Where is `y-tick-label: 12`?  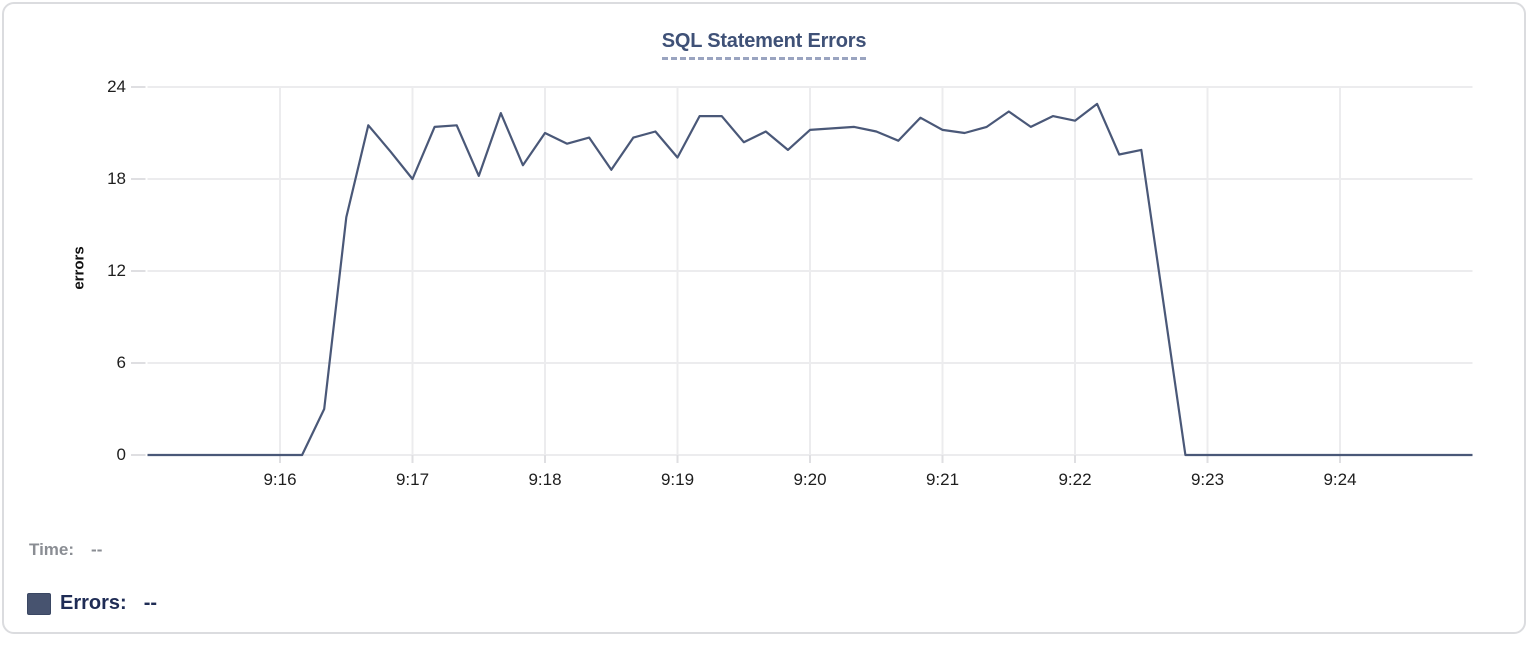
y-tick-label: 12 is located at coordinates (116, 270).